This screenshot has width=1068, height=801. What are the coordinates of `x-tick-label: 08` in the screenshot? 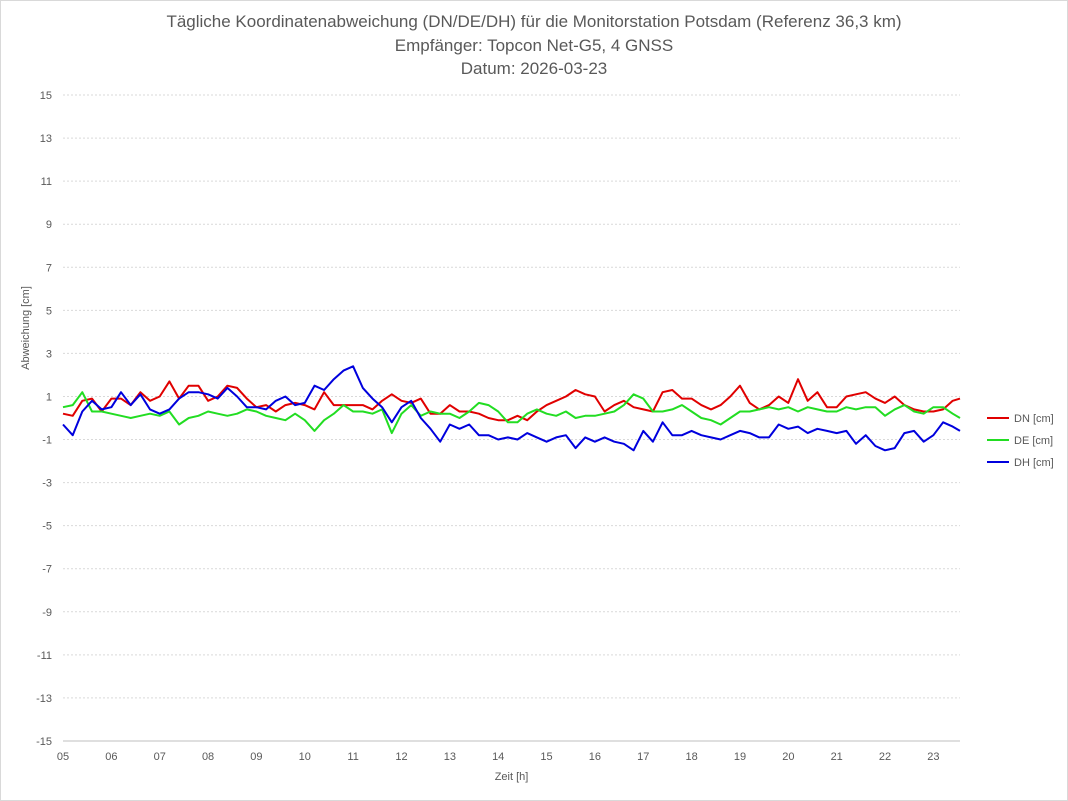 It's located at (208, 757).